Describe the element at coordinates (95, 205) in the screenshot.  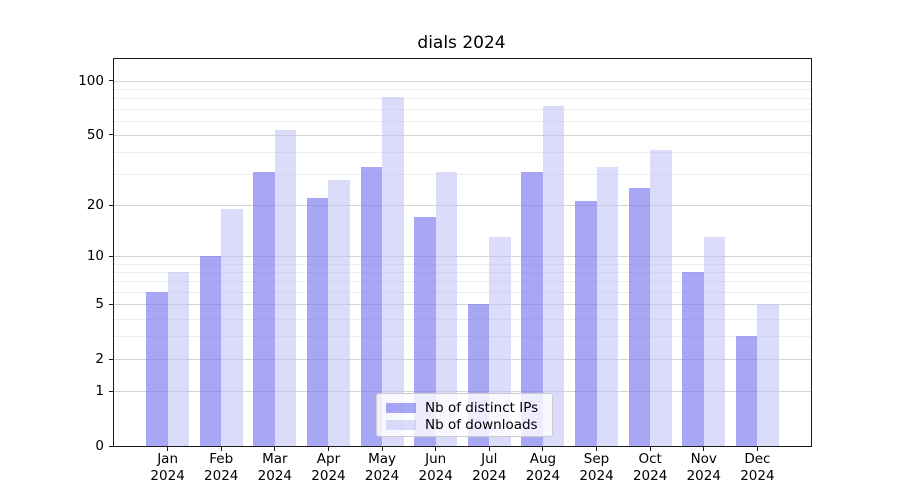
I see `y-tick-label: 20` at that location.